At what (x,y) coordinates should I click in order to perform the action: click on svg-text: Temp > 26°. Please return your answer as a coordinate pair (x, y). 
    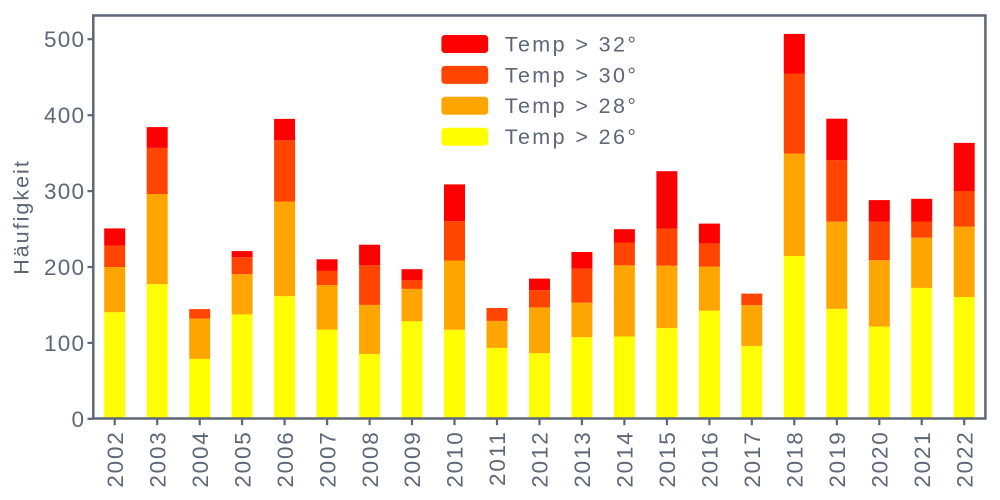
    Looking at the image, I should click on (572, 137).